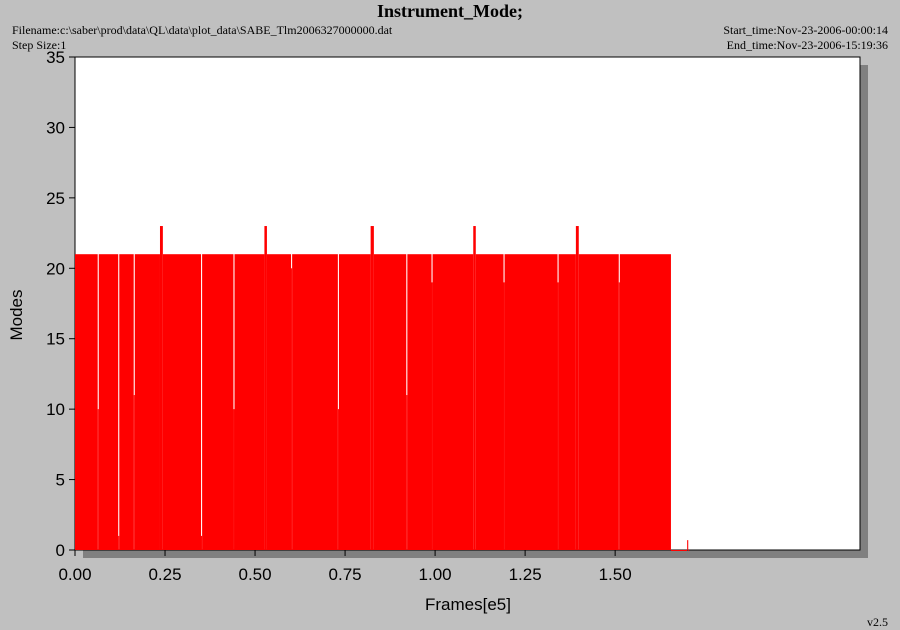 The height and width of the screenshot is (630, 900). I want to click on y-tick-label: 0, so click(60, 550).